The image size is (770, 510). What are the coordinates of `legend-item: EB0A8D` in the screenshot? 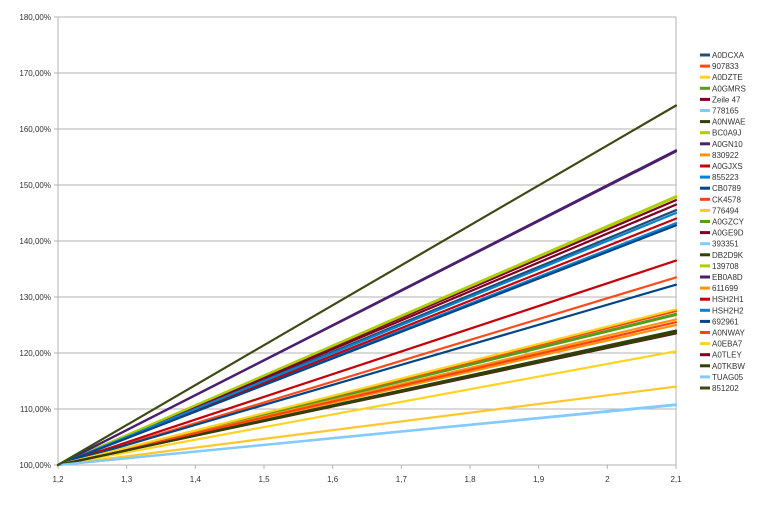 It's located at (721, 277).